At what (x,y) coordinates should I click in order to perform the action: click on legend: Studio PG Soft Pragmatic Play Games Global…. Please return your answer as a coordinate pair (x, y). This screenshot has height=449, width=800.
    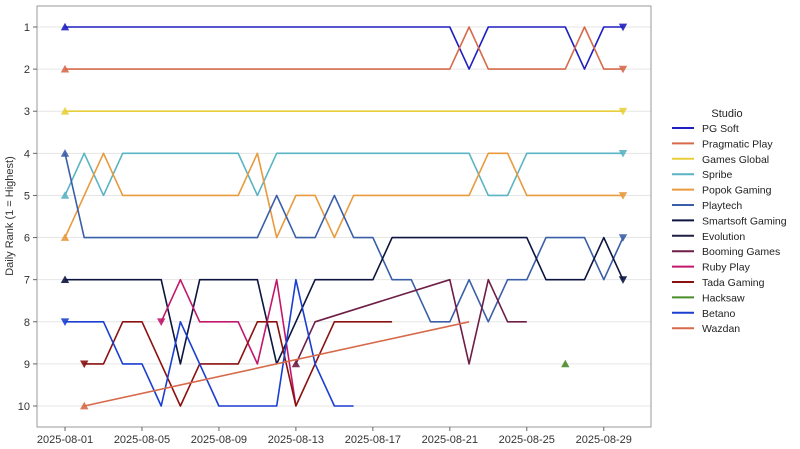
    Looking at the image, I should click on (729, 221).